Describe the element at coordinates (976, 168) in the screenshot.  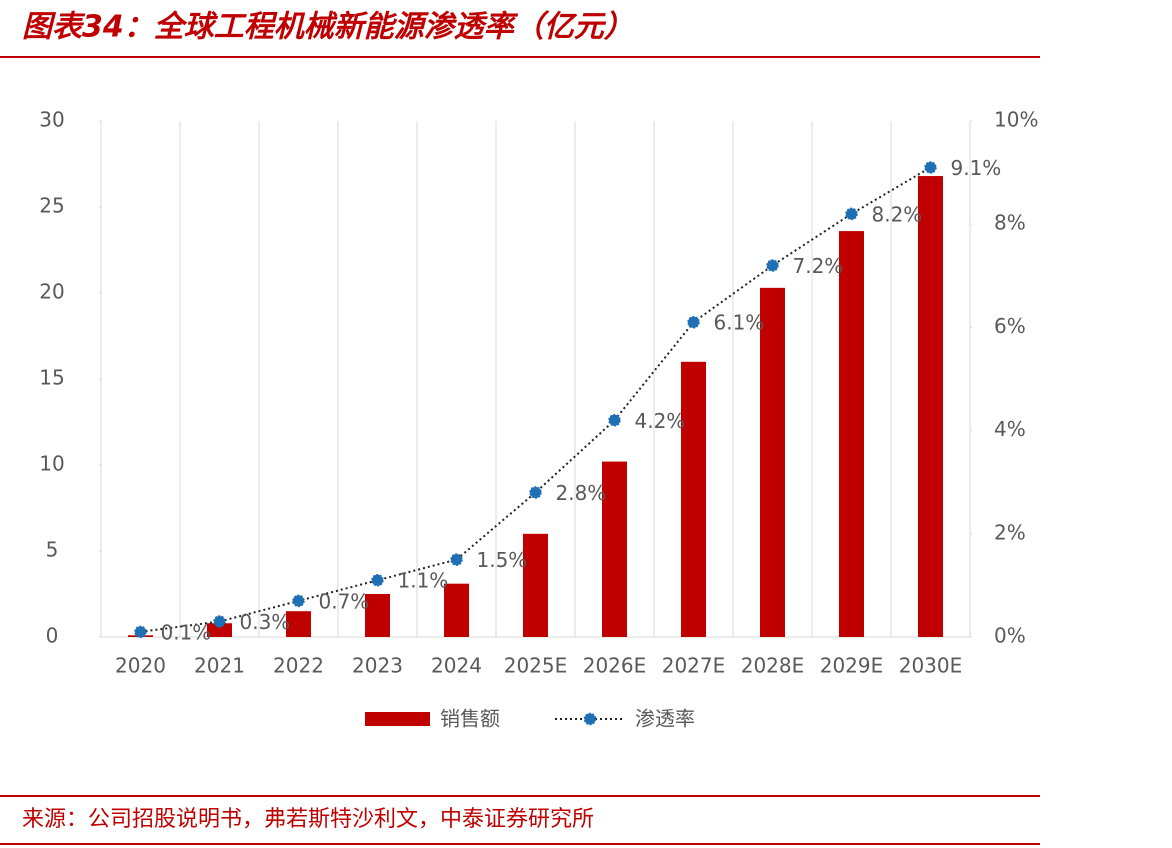
I see `data-label: 9.1%` at that location.